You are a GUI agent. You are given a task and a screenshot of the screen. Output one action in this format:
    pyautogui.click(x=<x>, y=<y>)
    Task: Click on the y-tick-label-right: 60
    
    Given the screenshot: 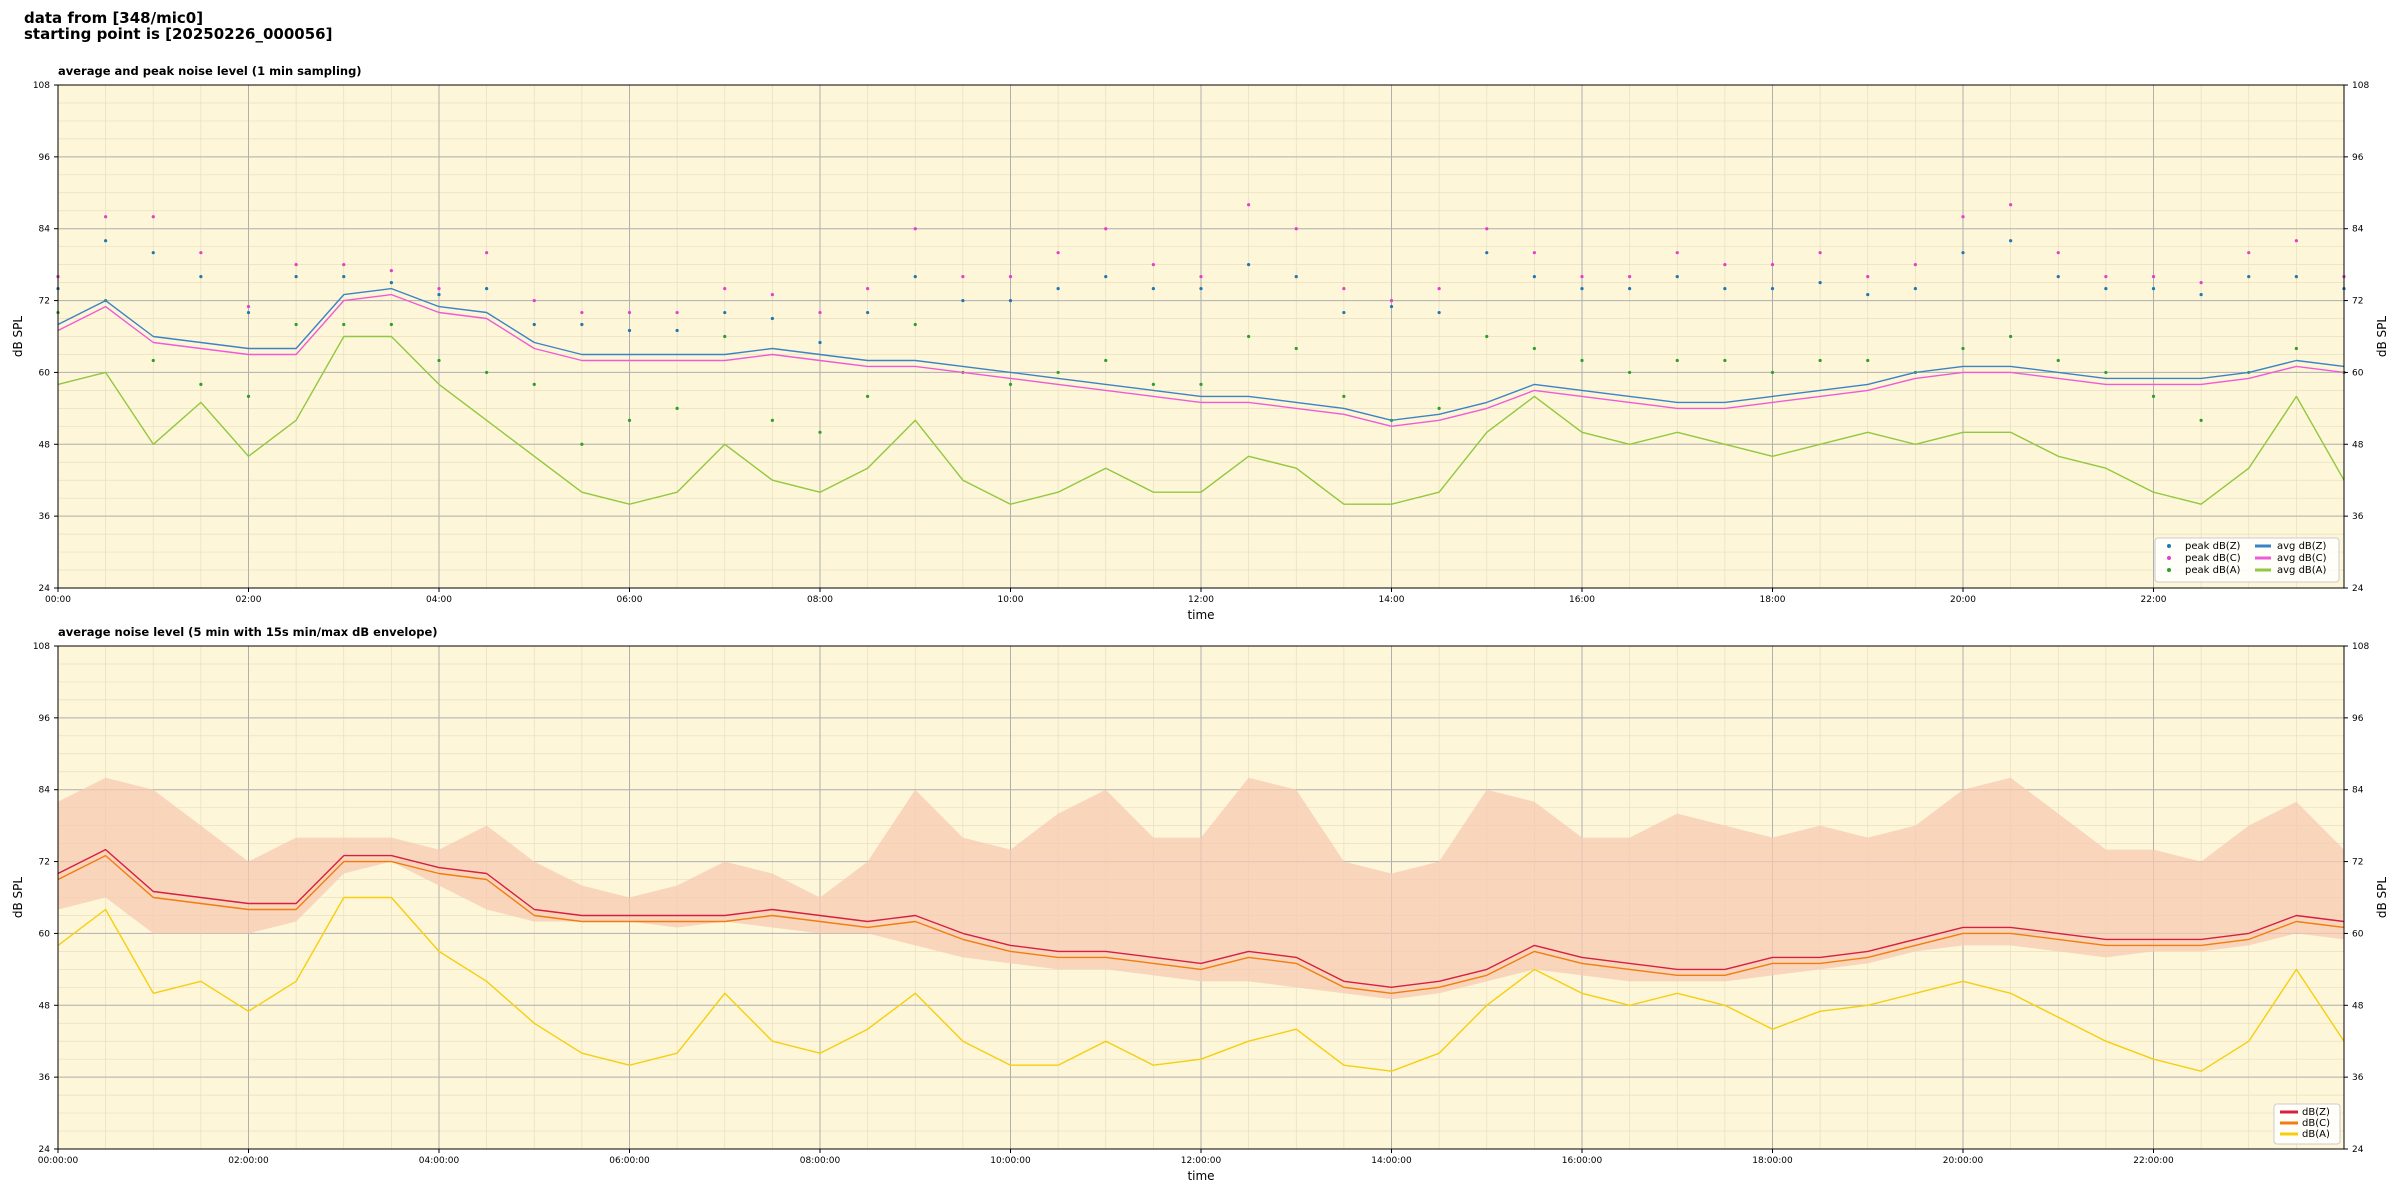 What is the action you would take?
    pyautogui.click(x=2358, y=934)
    